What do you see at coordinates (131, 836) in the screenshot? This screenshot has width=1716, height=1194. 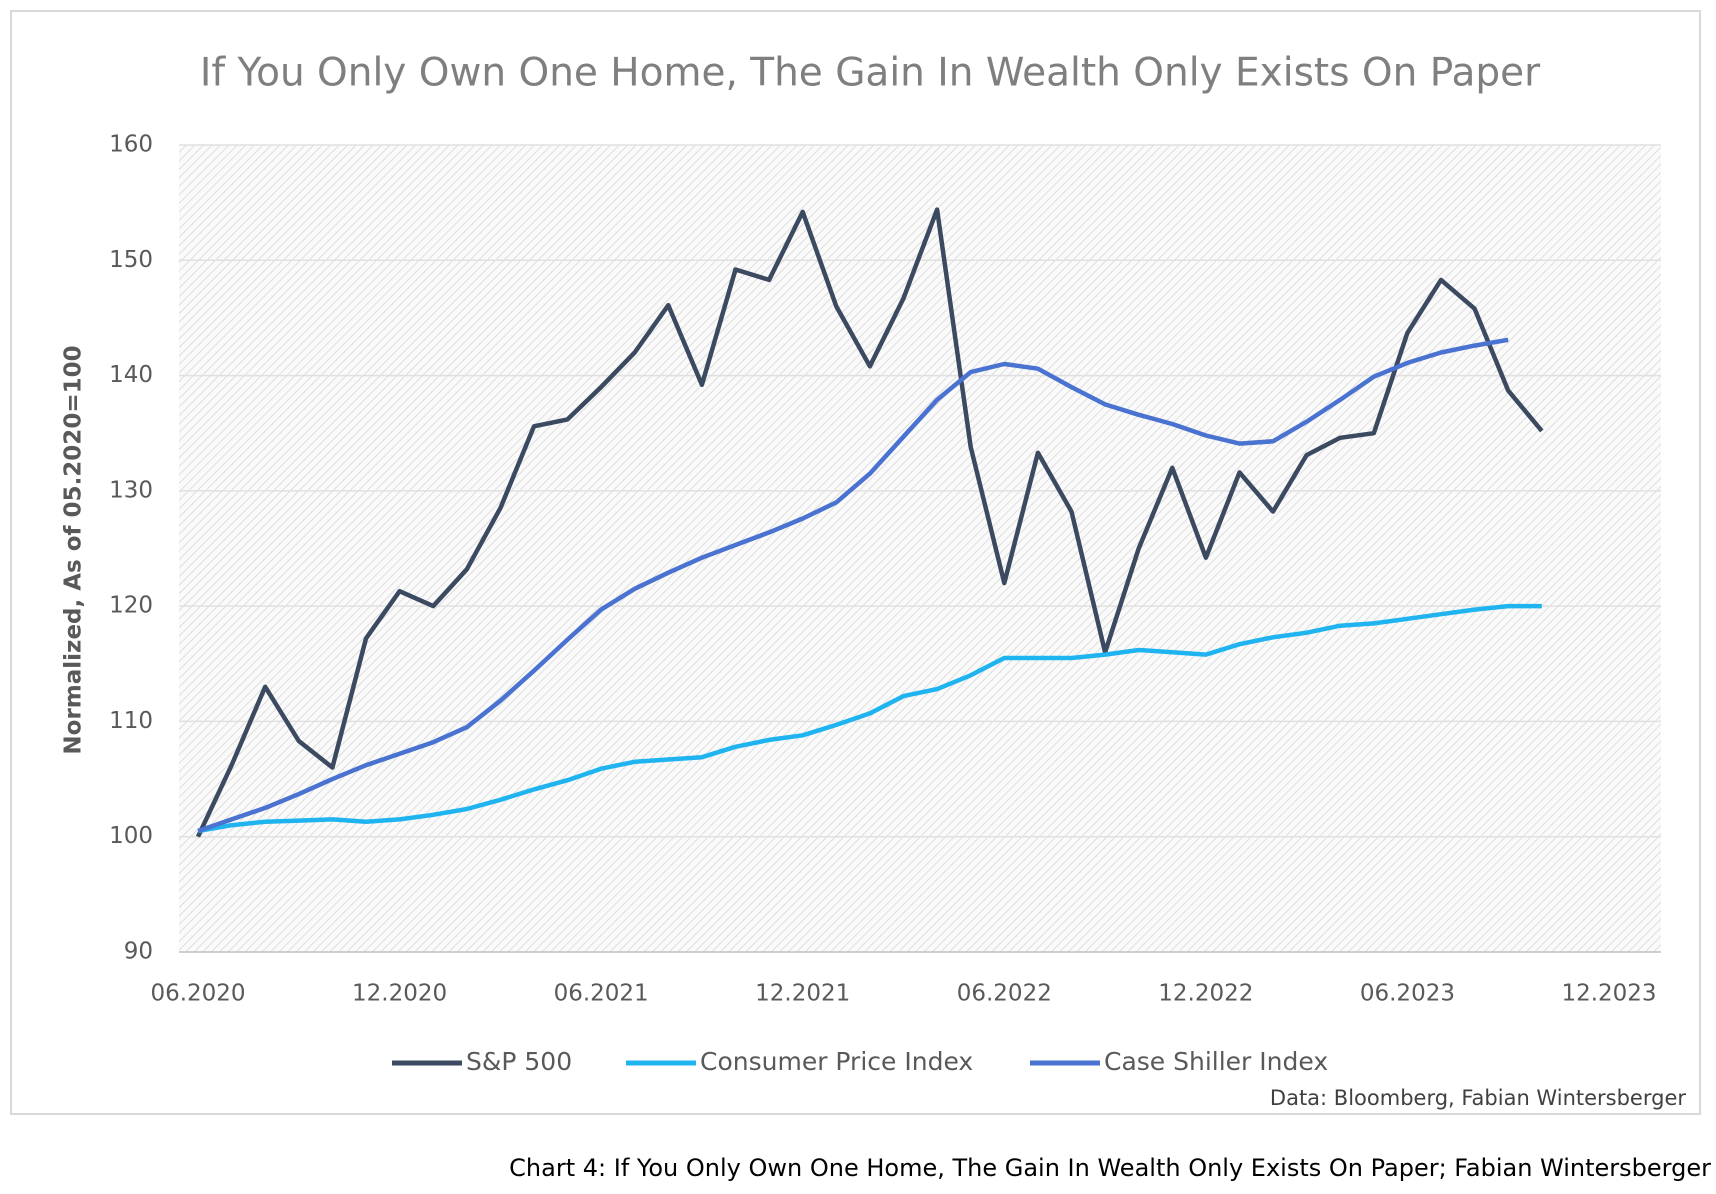 I see `y-tick-label: 100` at bounding box center [131, 836].